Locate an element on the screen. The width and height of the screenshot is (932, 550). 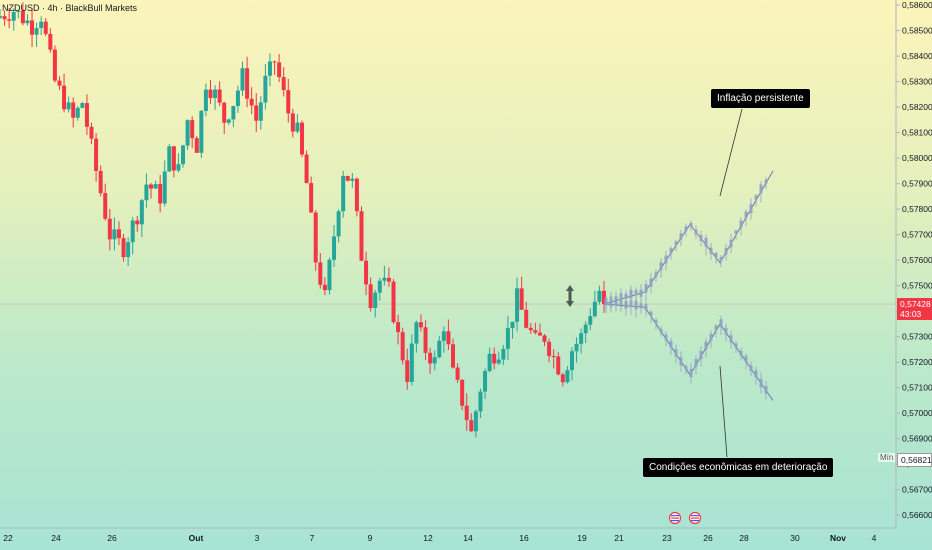
time-tick-label: 9 is located at coordinates (370, 538).